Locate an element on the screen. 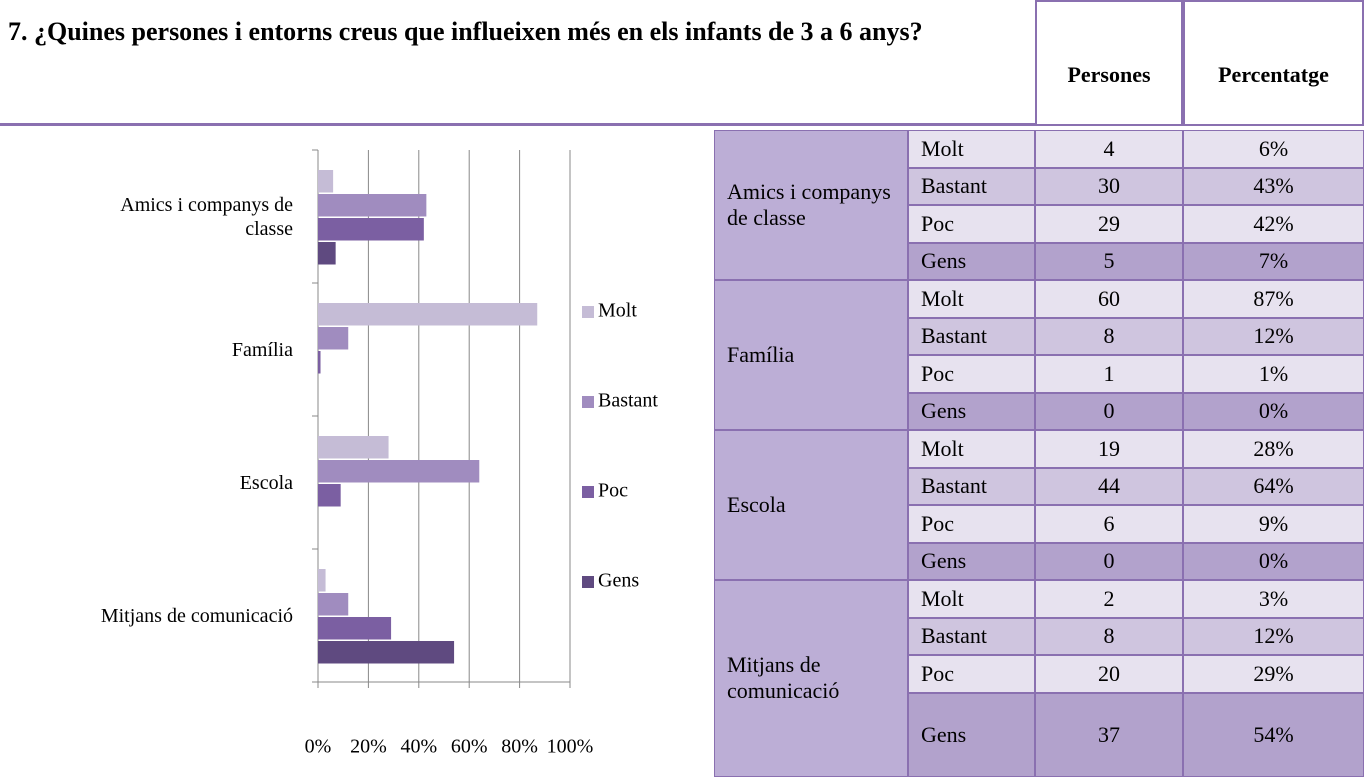  table-cell: 30 is located at coordinates (1109, 186).